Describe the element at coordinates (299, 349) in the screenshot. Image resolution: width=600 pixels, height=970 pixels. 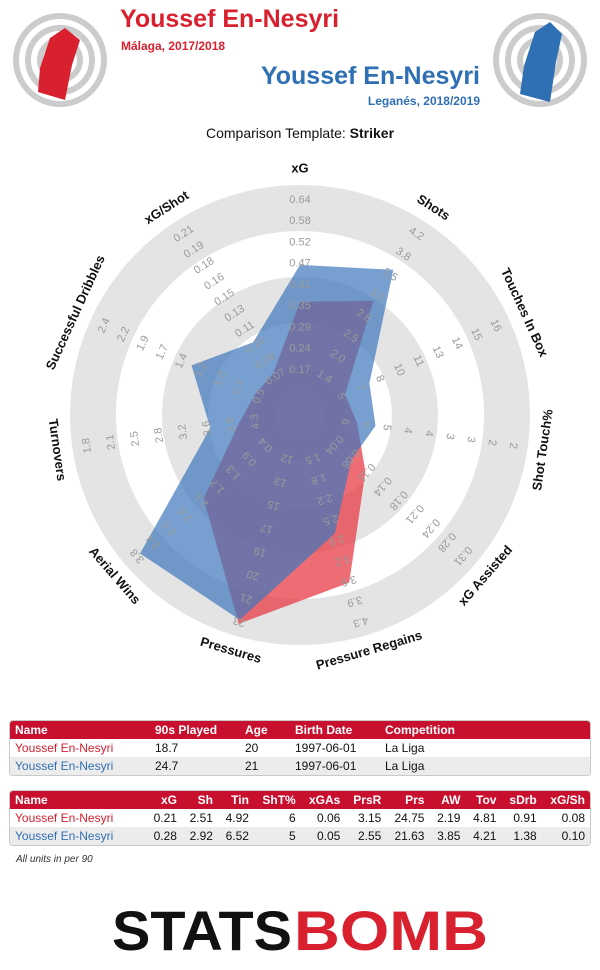
I see `tick-label: 0.24` at that location.